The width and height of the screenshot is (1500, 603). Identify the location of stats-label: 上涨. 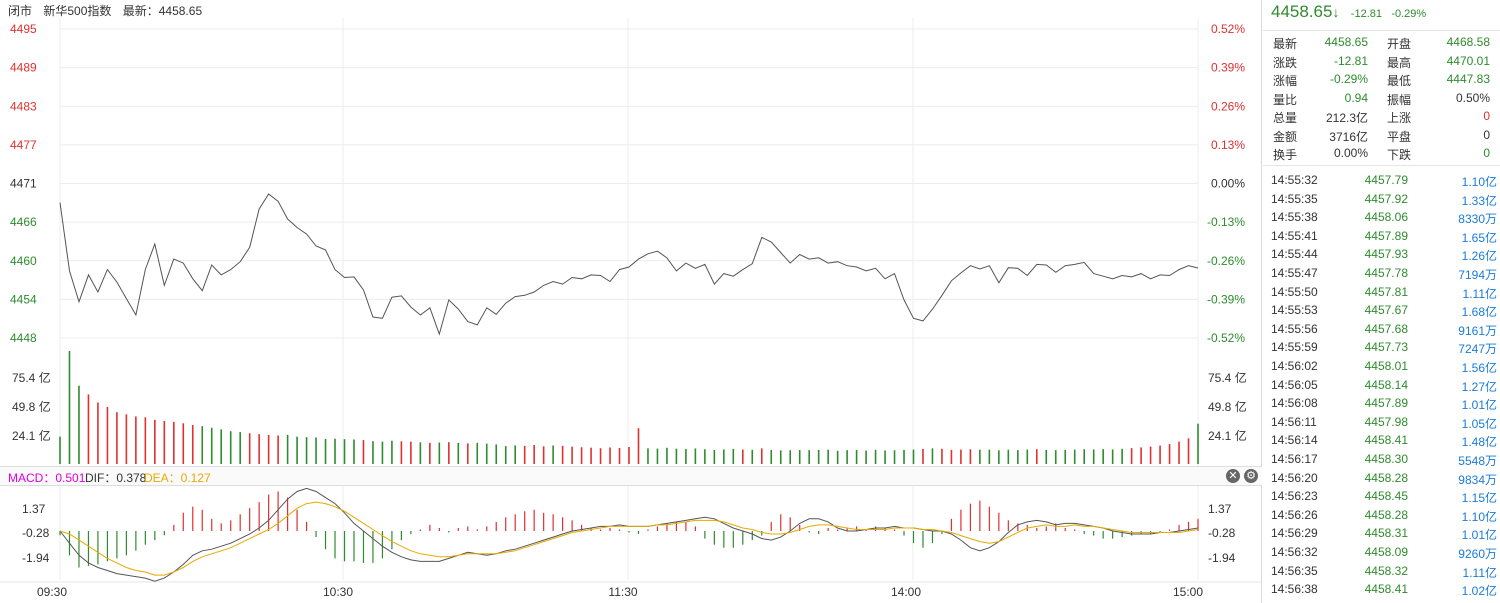
(1399, 118).